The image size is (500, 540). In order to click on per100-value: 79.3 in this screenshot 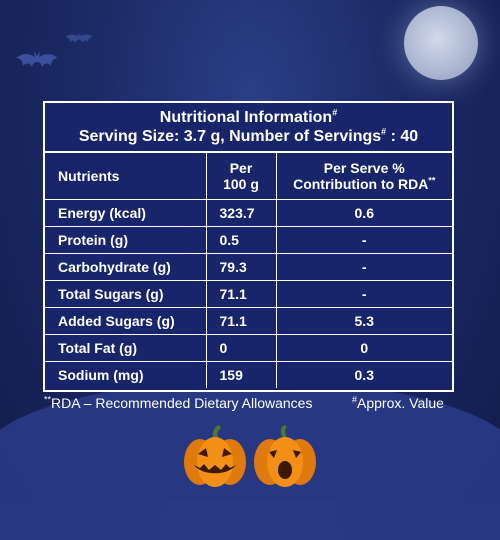, I will do `click(241, 267)`.